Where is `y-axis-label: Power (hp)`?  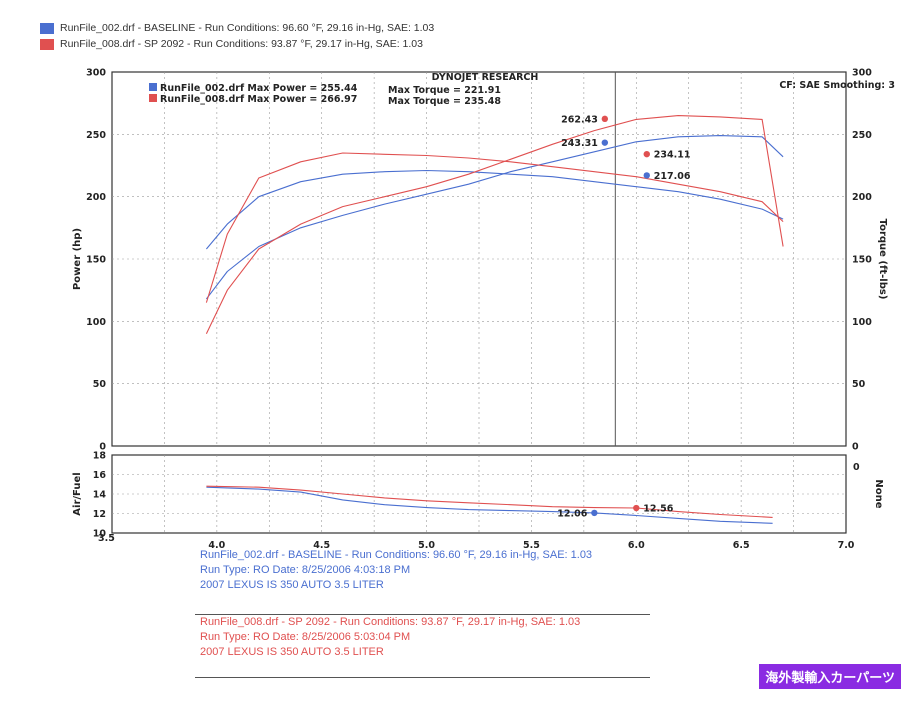
y-axis-label: Power (hp) is located at coordinates (77, 259).